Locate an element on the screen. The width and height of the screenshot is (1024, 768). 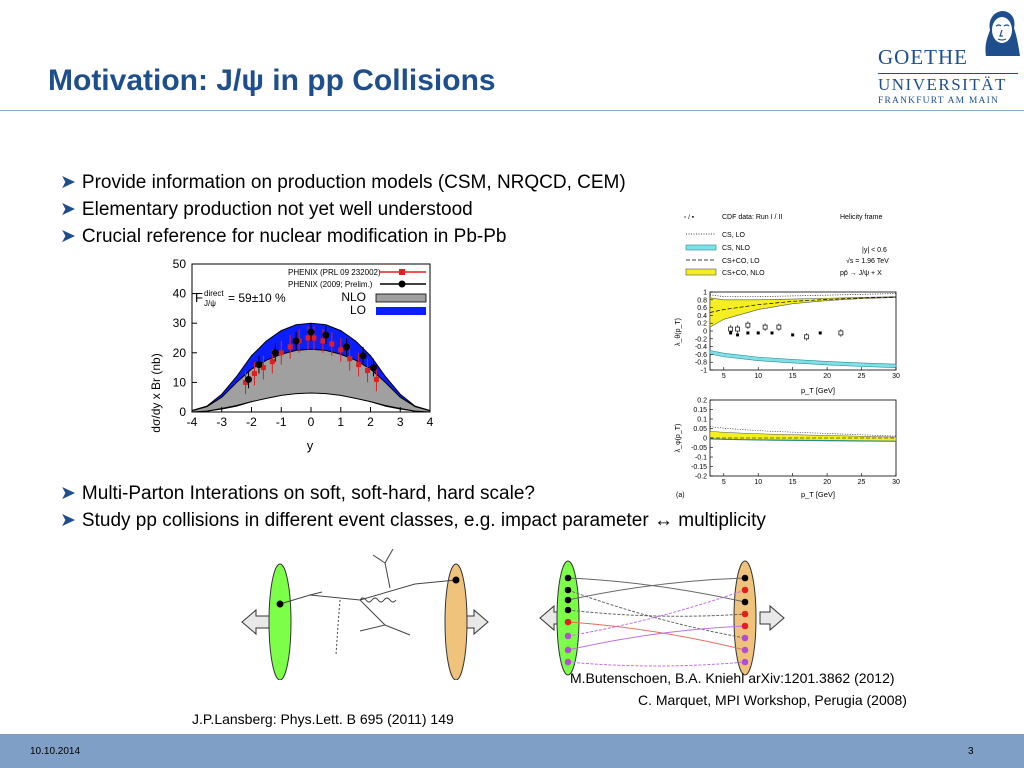
legend-nlo-swatch is located at coordinates (401, 298).